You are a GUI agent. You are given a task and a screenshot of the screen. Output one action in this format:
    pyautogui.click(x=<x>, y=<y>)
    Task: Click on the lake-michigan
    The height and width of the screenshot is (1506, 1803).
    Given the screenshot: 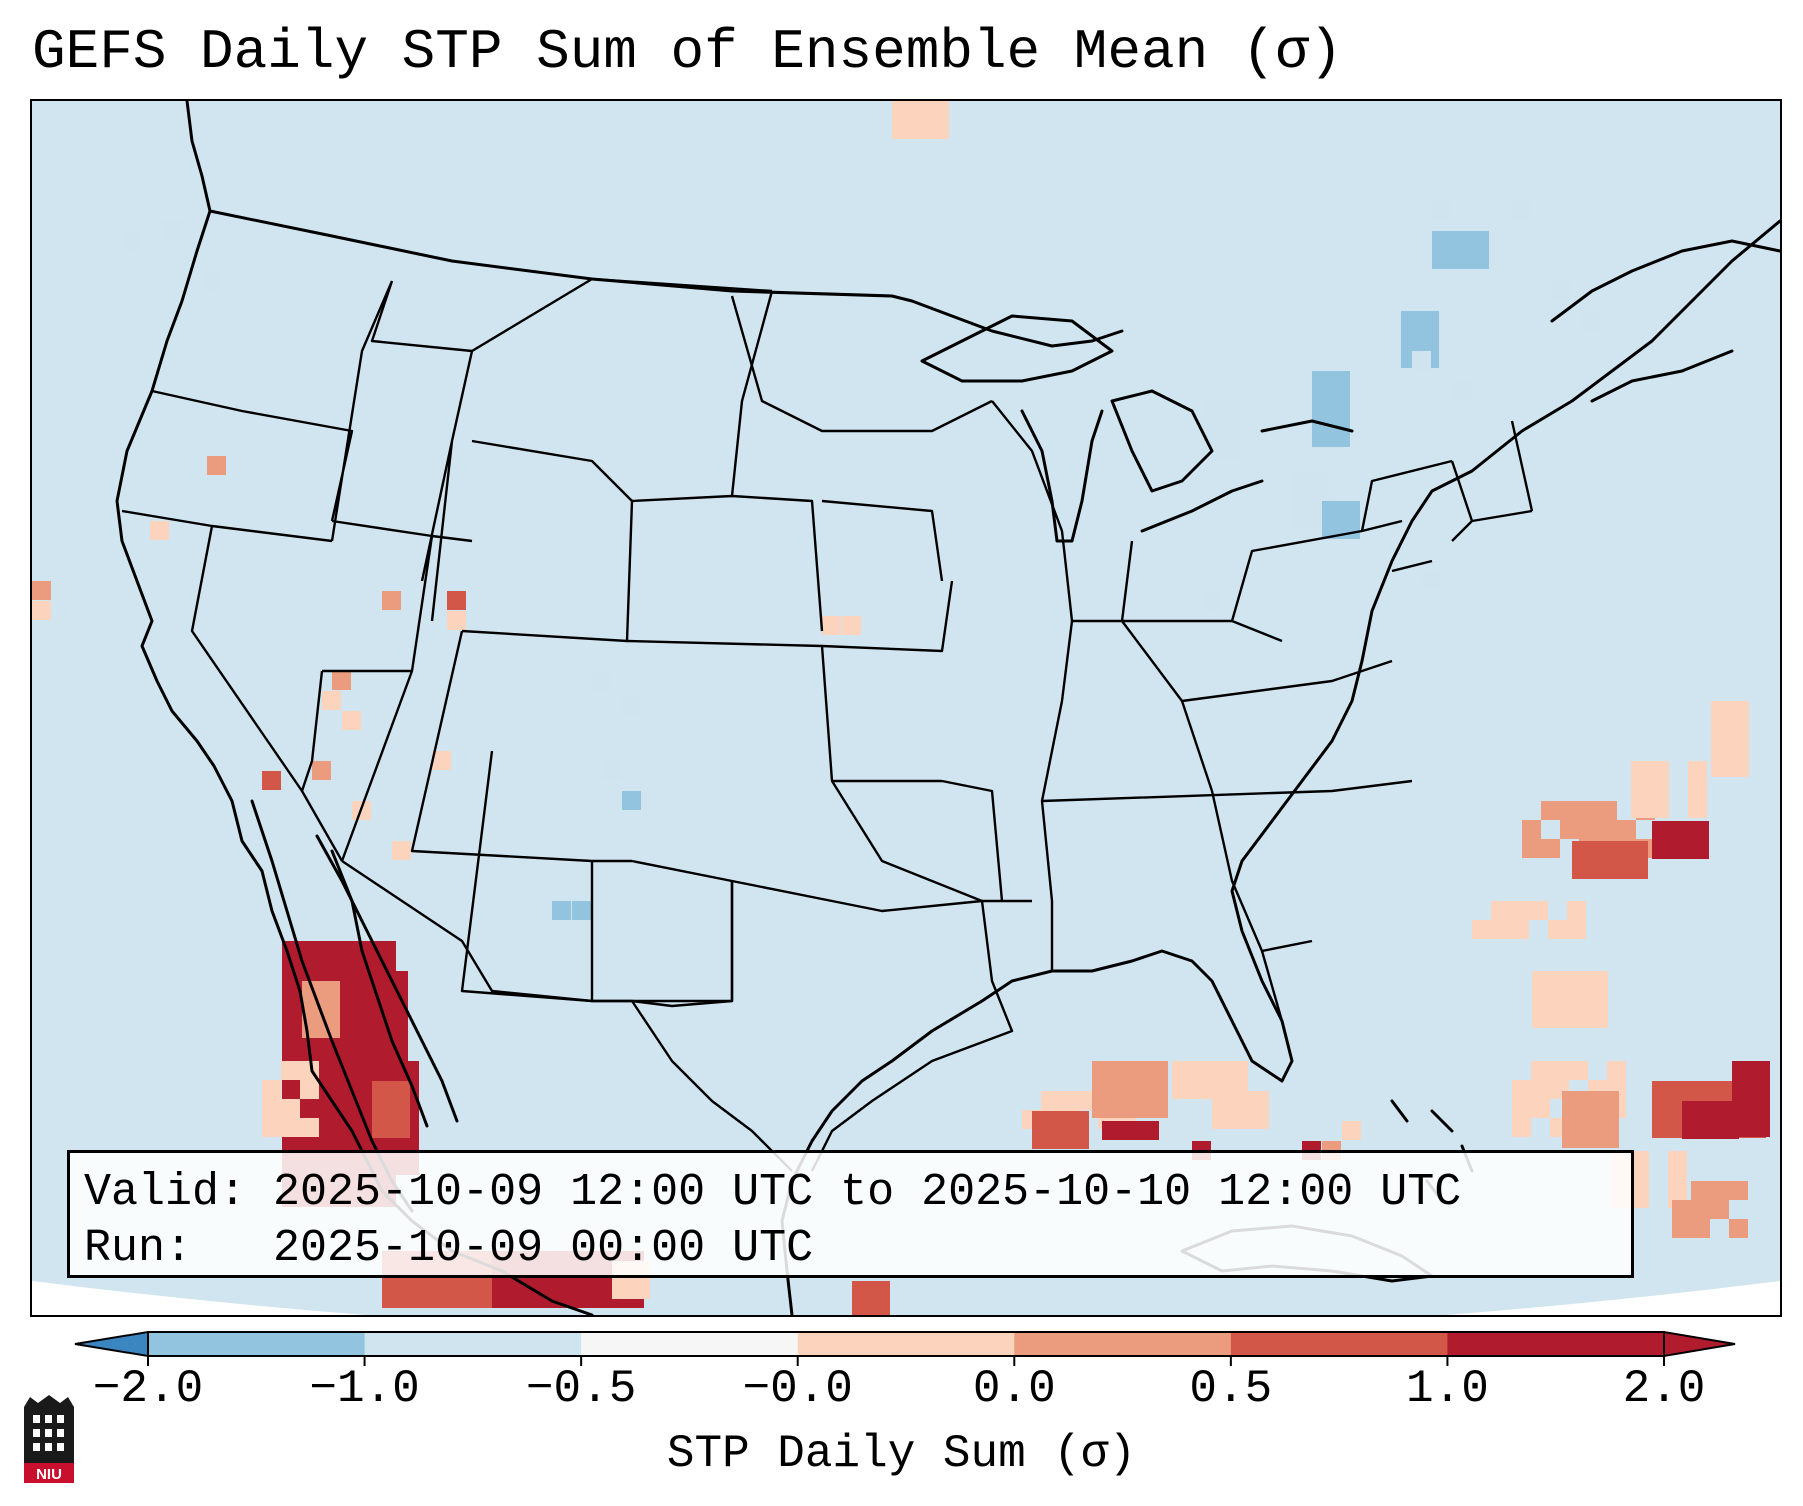 What is the action you would take?
    pyautogui.click(x=1062, y=476)
    